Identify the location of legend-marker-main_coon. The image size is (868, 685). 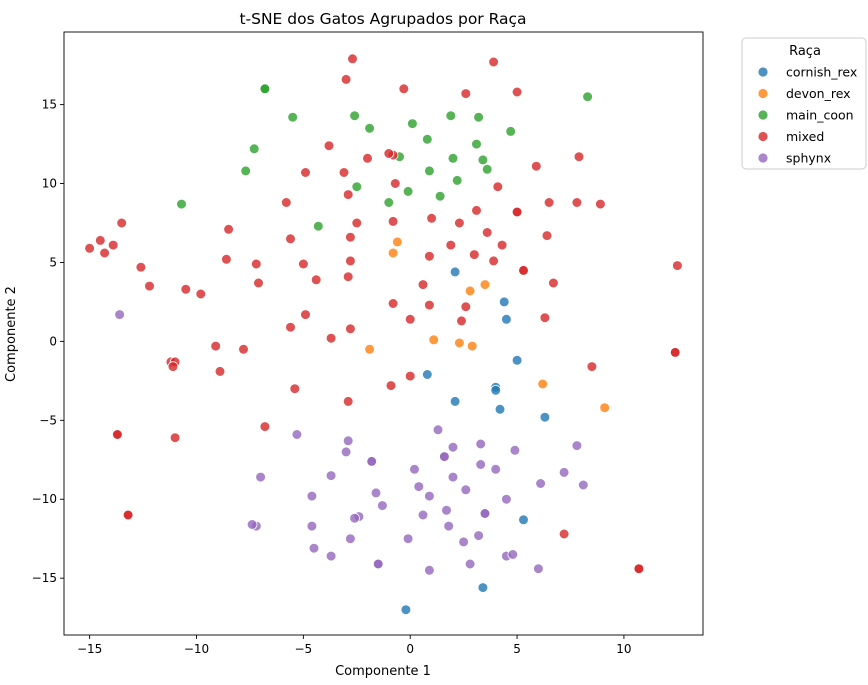
(763, 115).